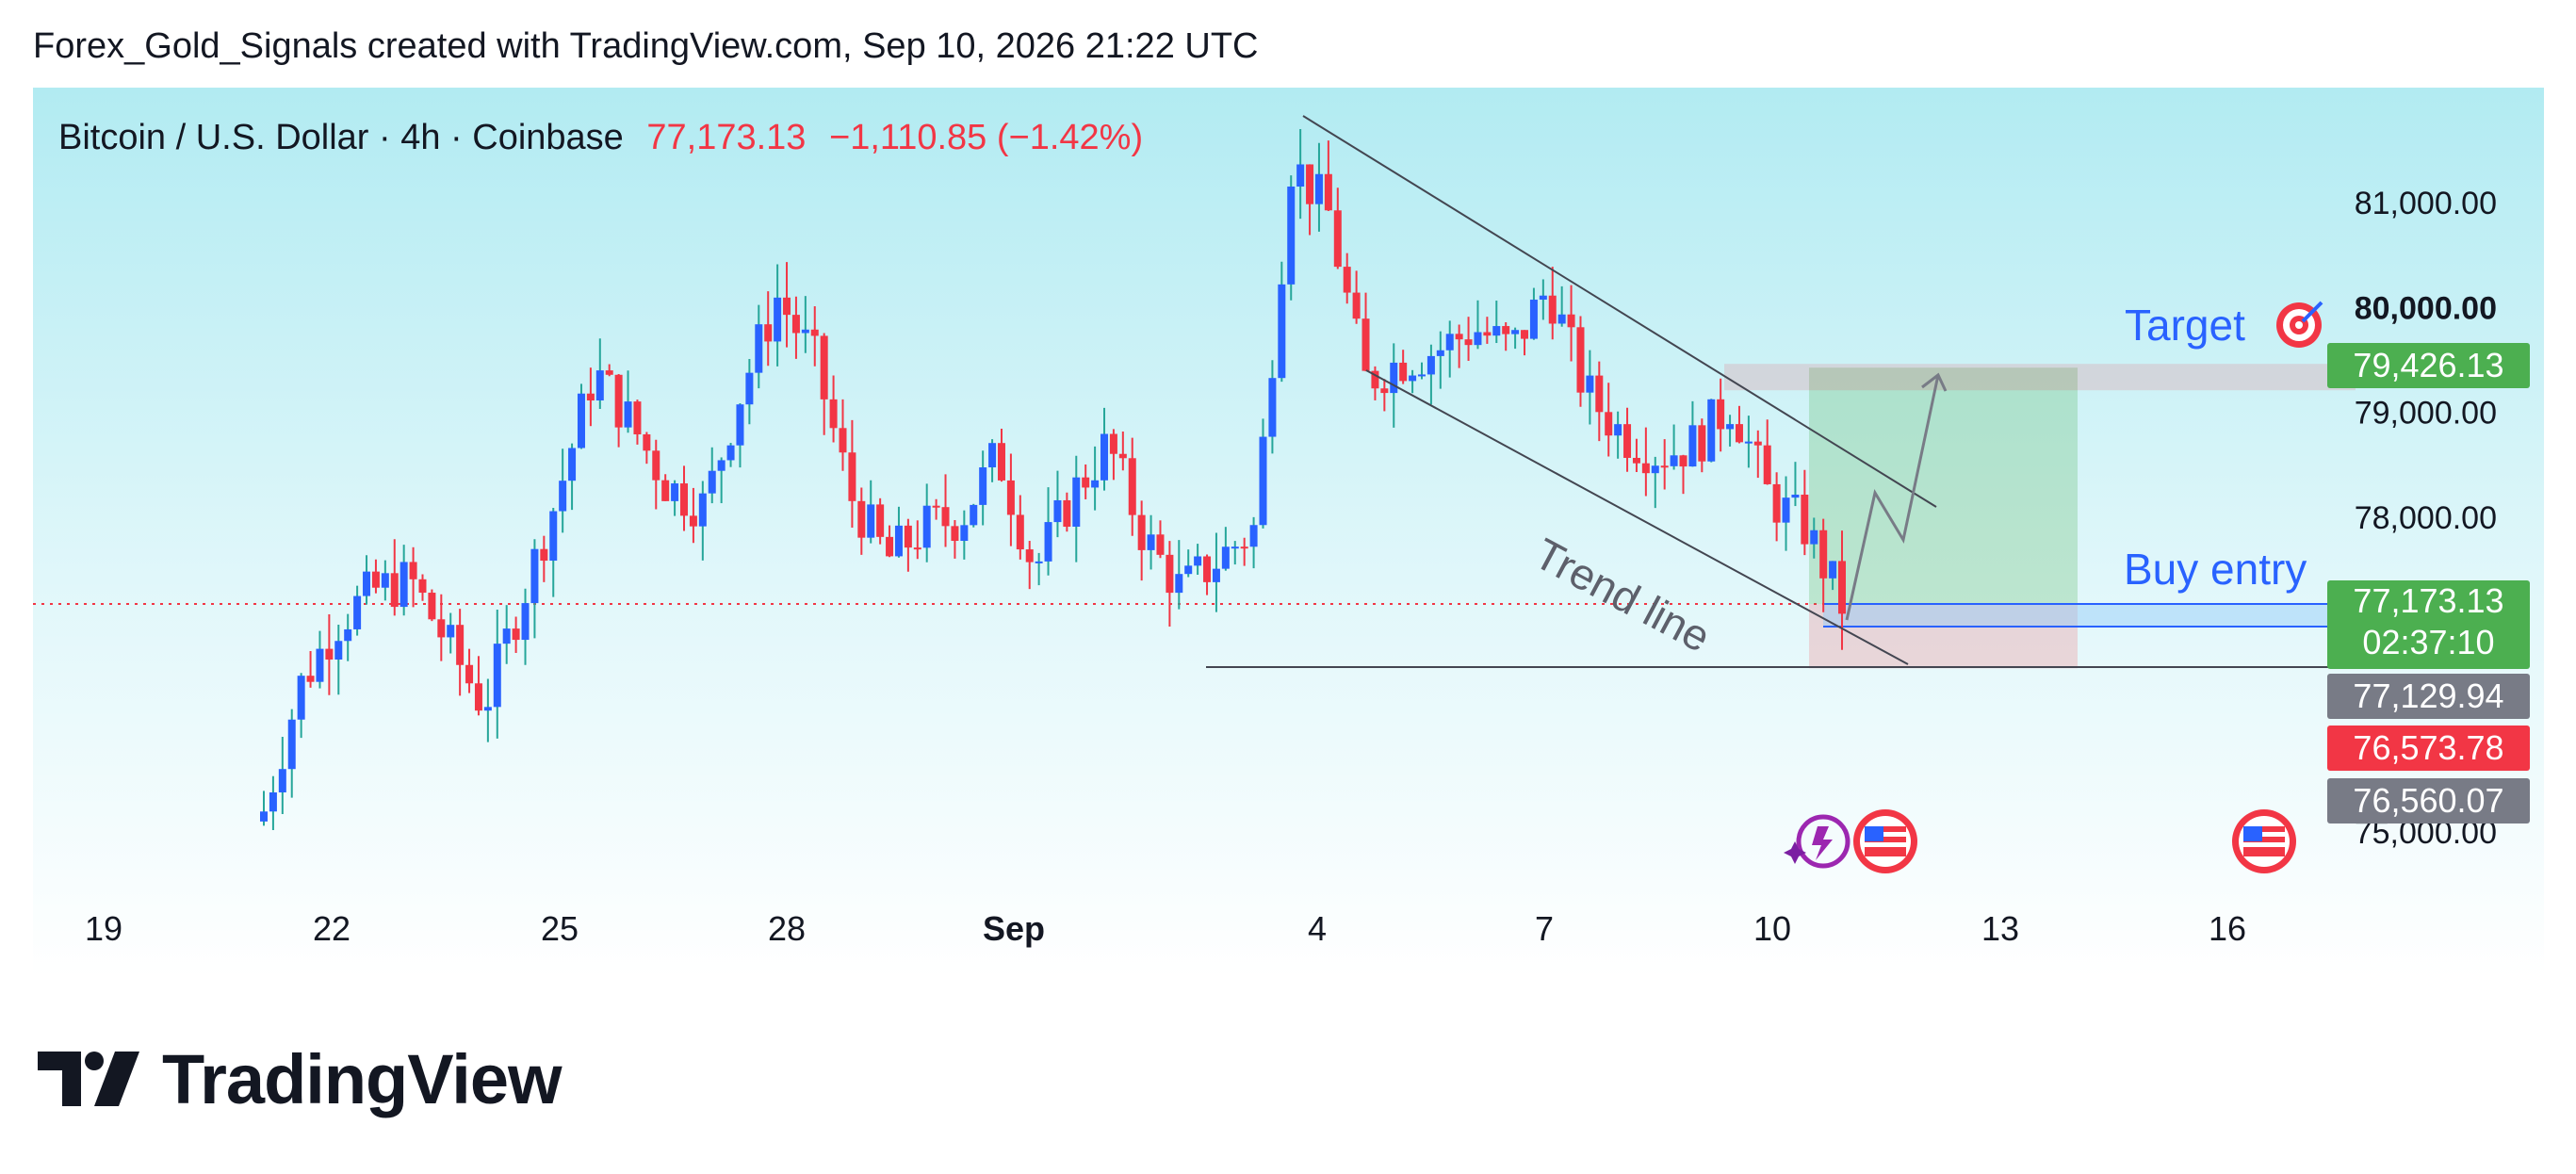 The image size is (2576, 1174). I want to click on x-tick-label: 25, so click(560, 928).